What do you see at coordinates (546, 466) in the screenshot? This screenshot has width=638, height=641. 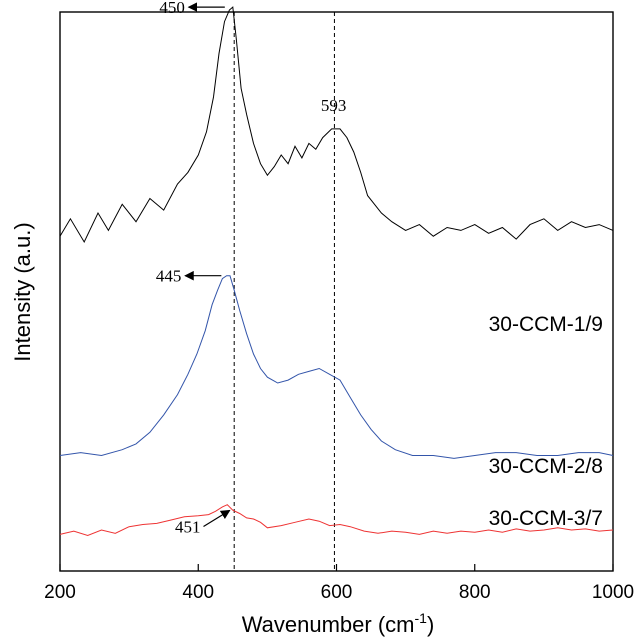 I see `series-label-1: 30-CCM-2/8` at bounding box center [546, 466].